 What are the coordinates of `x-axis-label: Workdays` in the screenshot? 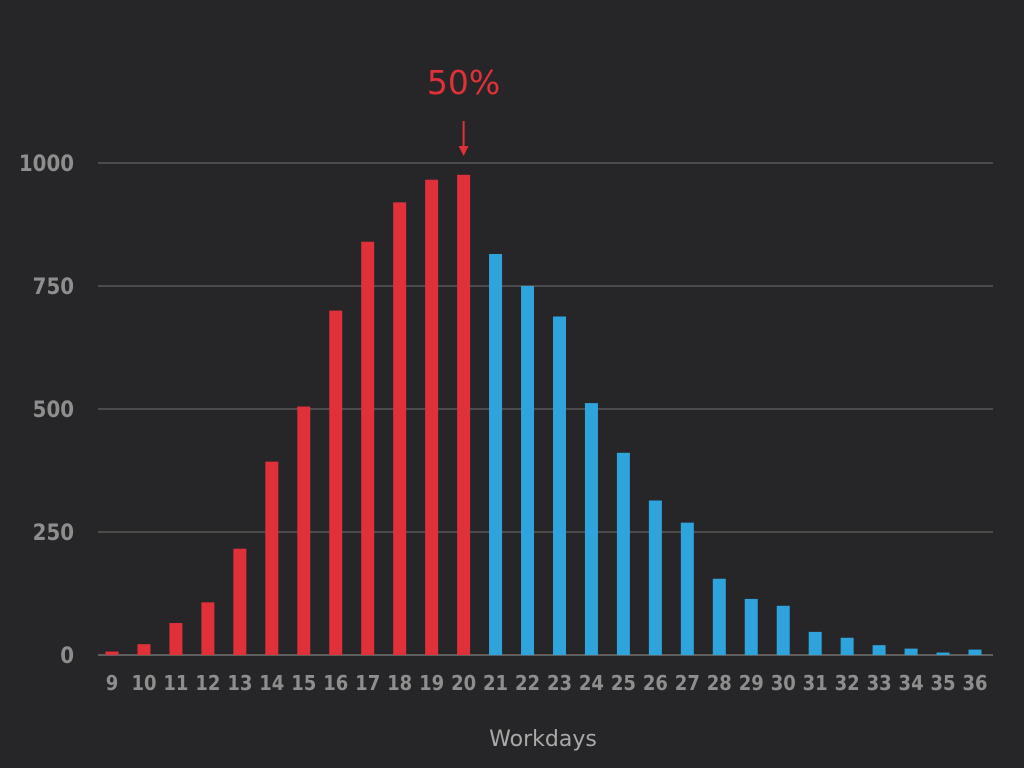 It's located at (543, 739).